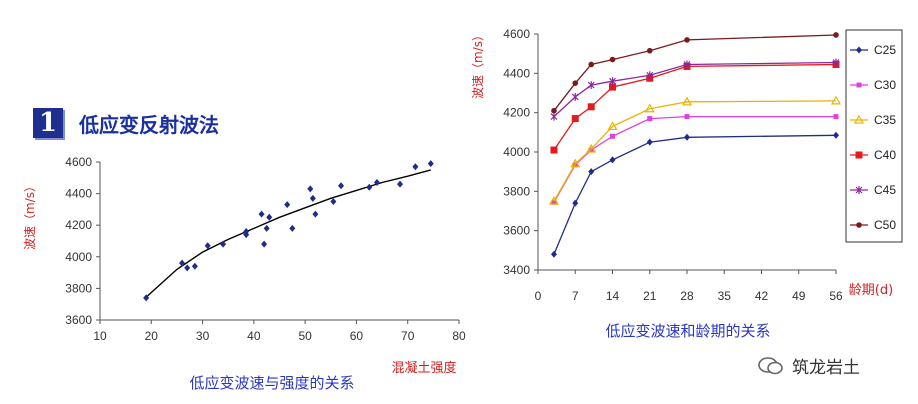 This screenshot has width=918, height=404. What do you see at coordinates (100, 336) in the screenshot?
I see `left-chart-xtick-label: 10` at bounding box center [100, 336].